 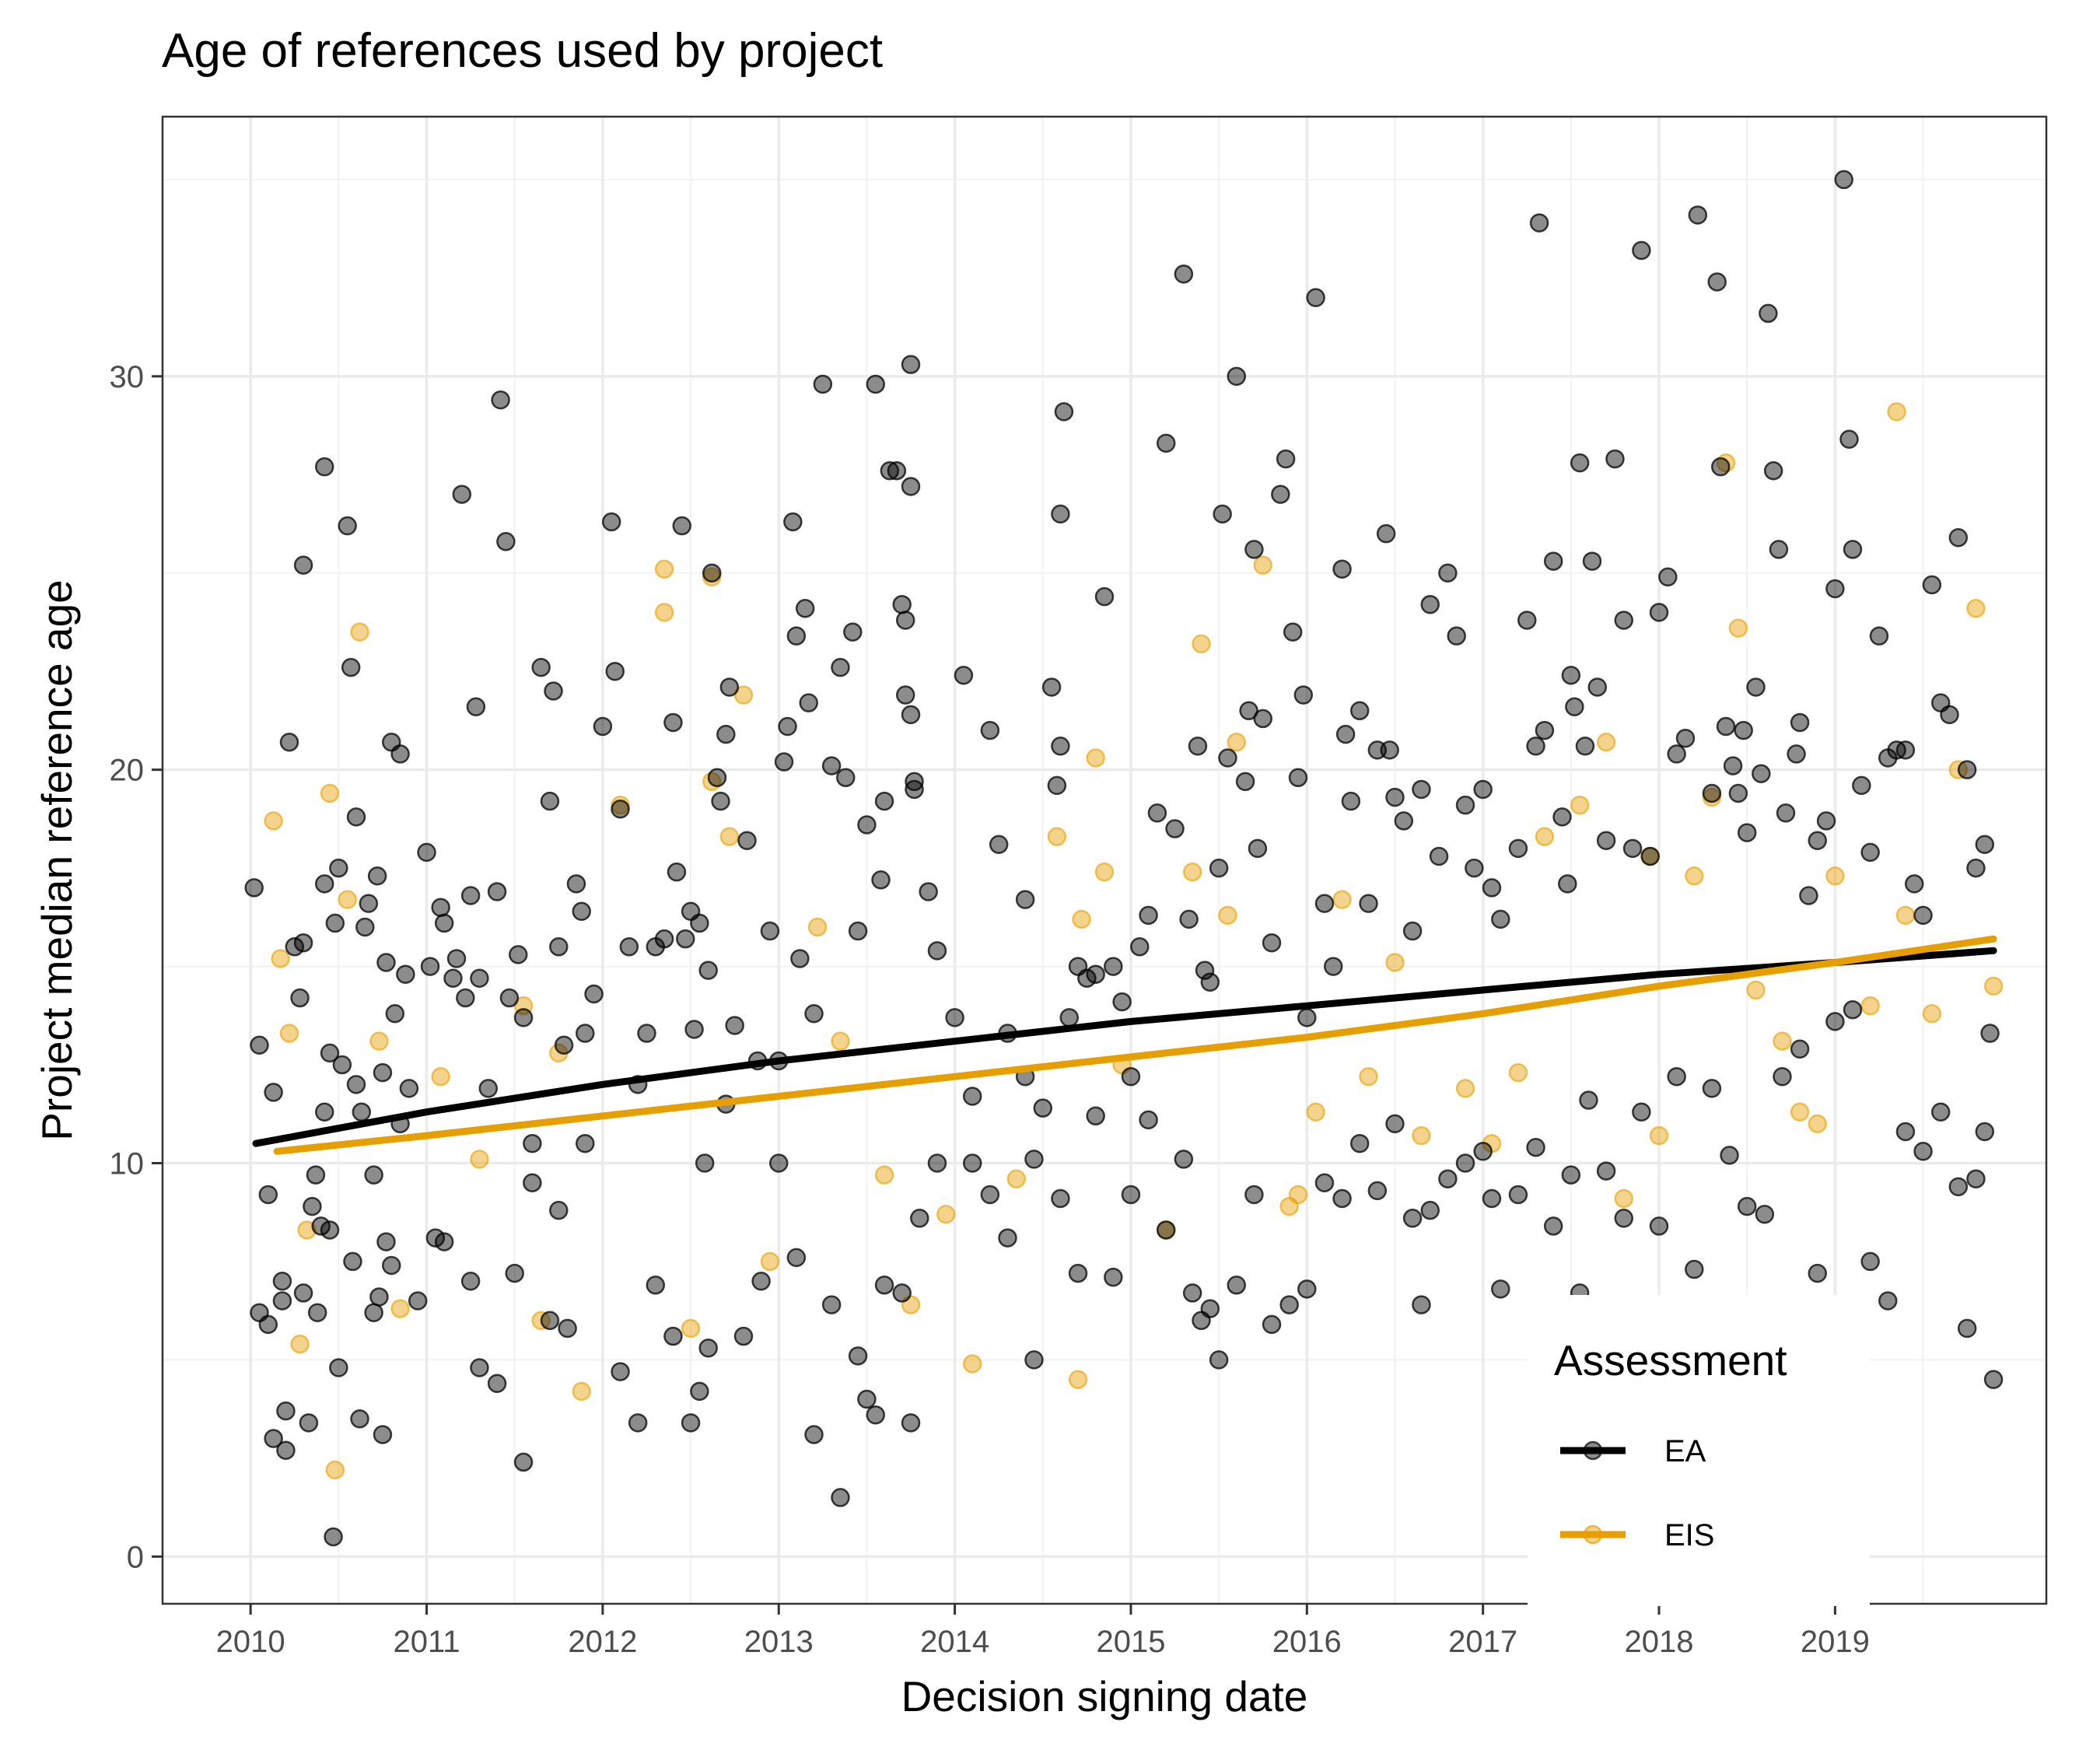 What do you see at coordinates (1135, 1045) in the screenshot?
I see `trend-line-eis` at bounding box center [1135, 1045].